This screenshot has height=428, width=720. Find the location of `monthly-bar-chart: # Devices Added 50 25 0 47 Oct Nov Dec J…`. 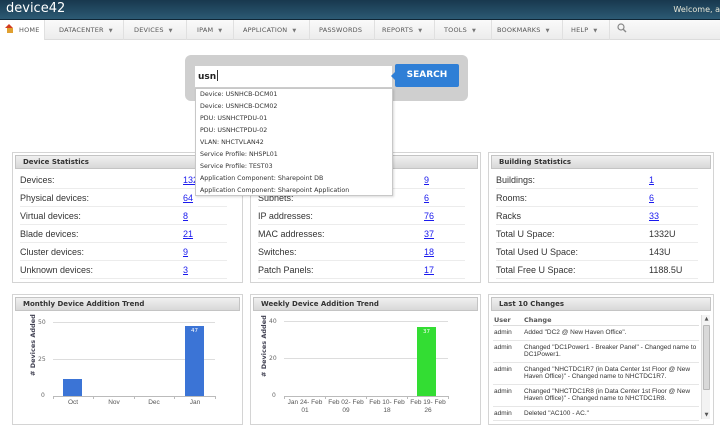

monthly-bar-chart: # Devices Added 50 25 0 47 Oct Nov Dec J… is located at coordinates (127, 369).